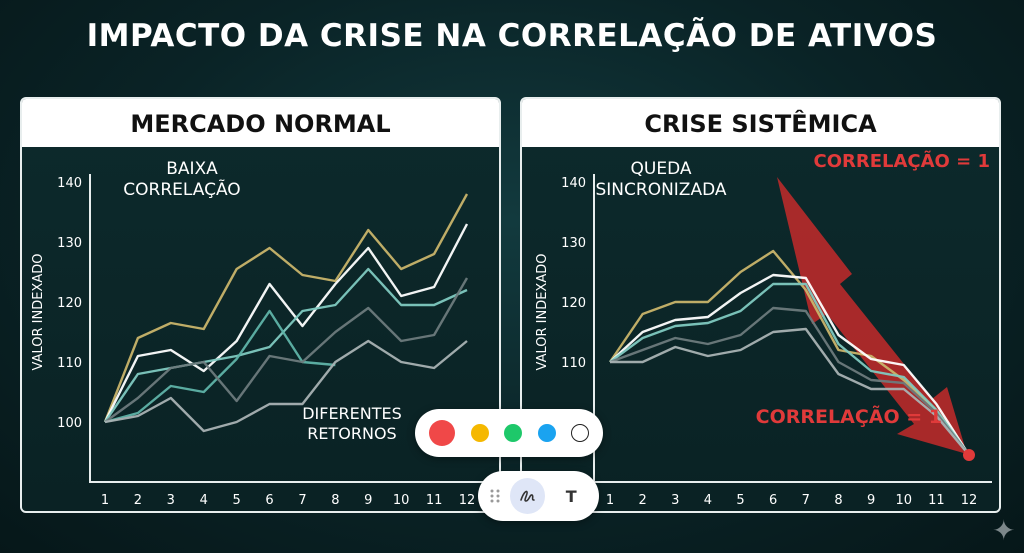 The width and height of the screenshot is (1024, 553). I want to click on draw-tool-button, so click(527, 496).